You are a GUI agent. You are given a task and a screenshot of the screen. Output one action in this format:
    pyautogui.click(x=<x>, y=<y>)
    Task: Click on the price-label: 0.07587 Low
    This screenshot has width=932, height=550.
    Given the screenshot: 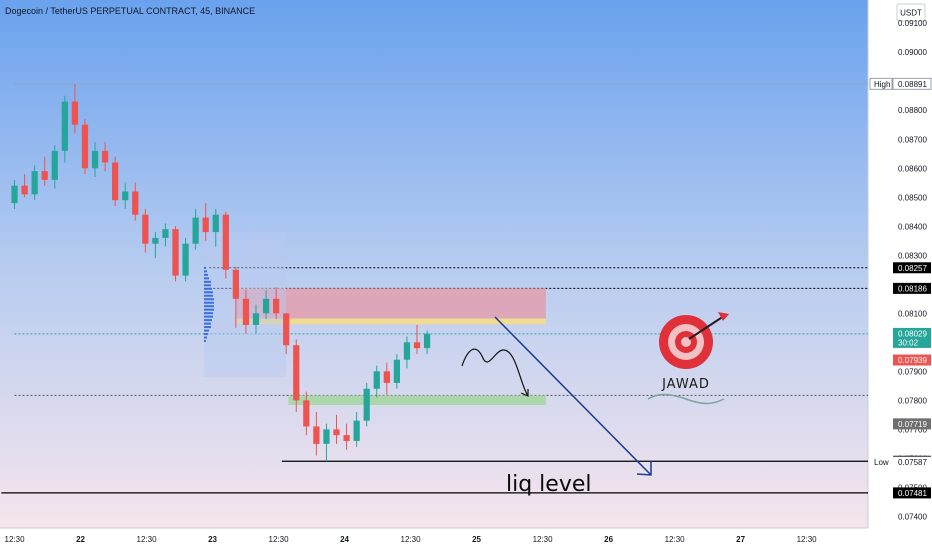 What is the action you would take?
    pyautogui.click(x=902, y=462)
    